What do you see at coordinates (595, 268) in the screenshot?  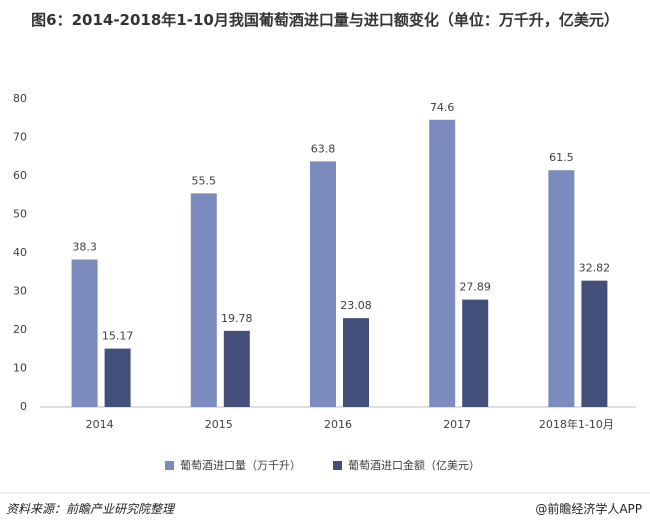 I see `value-label: 32.82` at bounding box center [595, 268].